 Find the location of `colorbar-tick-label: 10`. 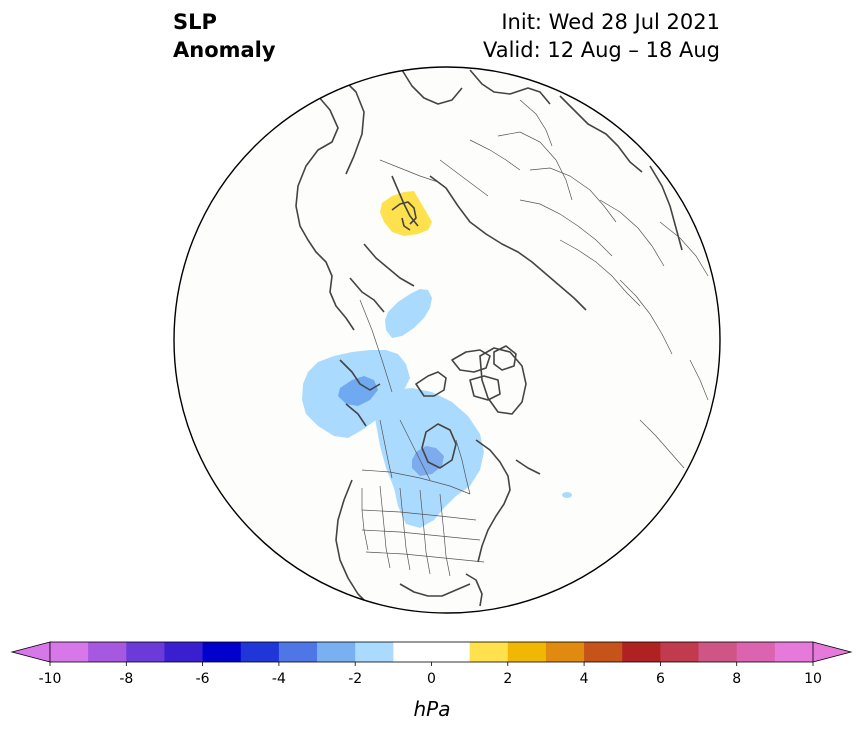

colorbar-tick-label: 10 is located at coordinates (813, 679).